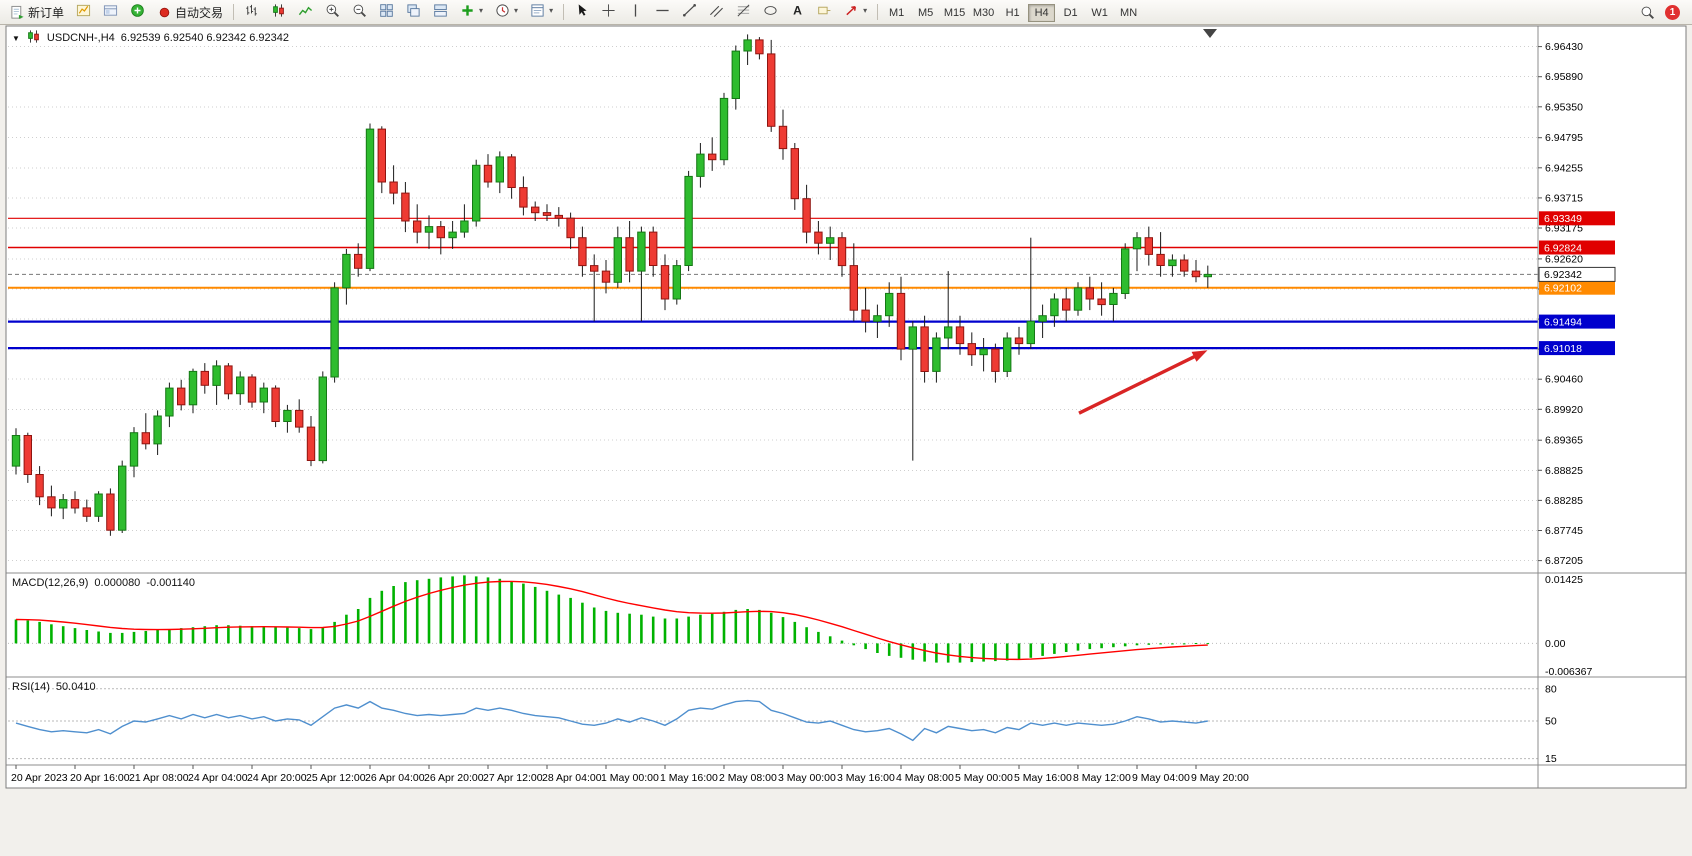 The width and height of the screenshot is (1692, 856). I want to click on market-watch-button, so click(137, 11).